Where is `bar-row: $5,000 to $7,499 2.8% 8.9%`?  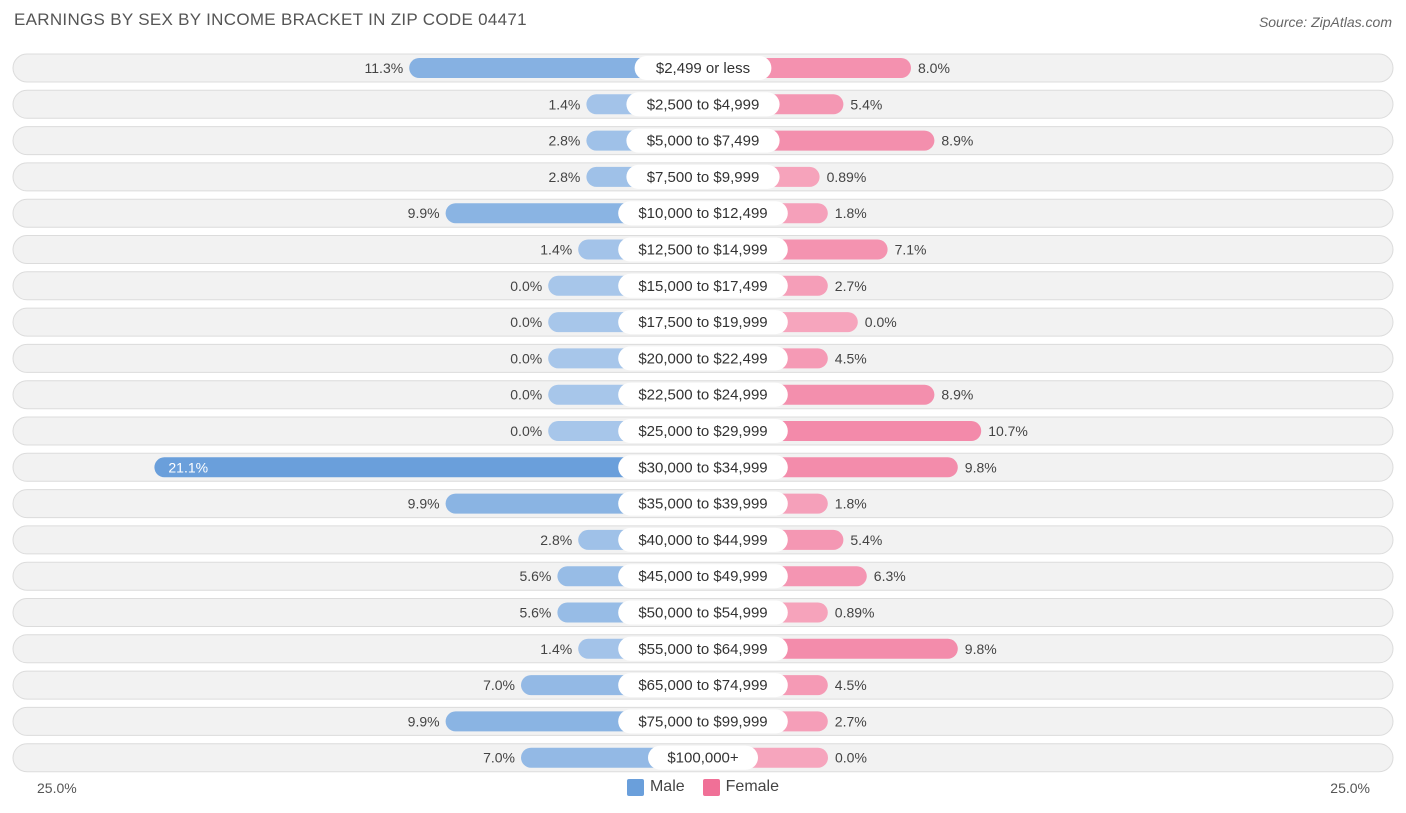 bar-row: $5,000 to $7,499 2.8% 8.9% is located at coordinates (703, 141).